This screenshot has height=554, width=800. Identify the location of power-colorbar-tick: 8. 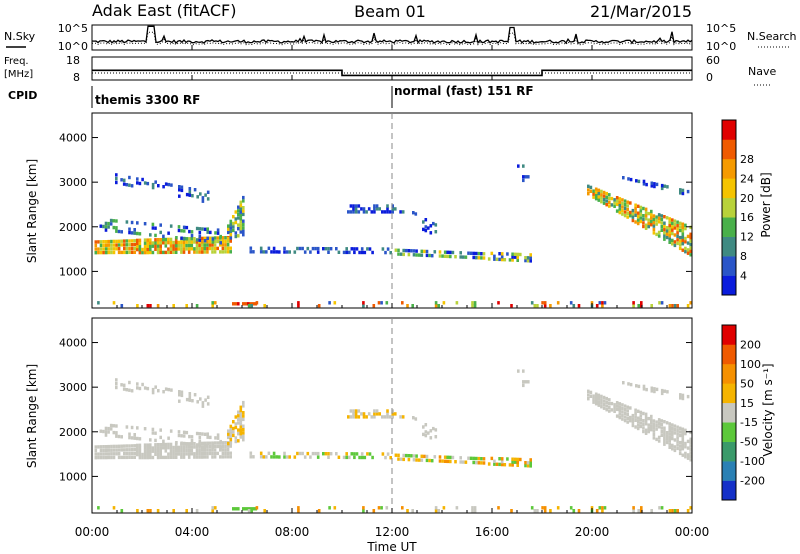
(743, 256).